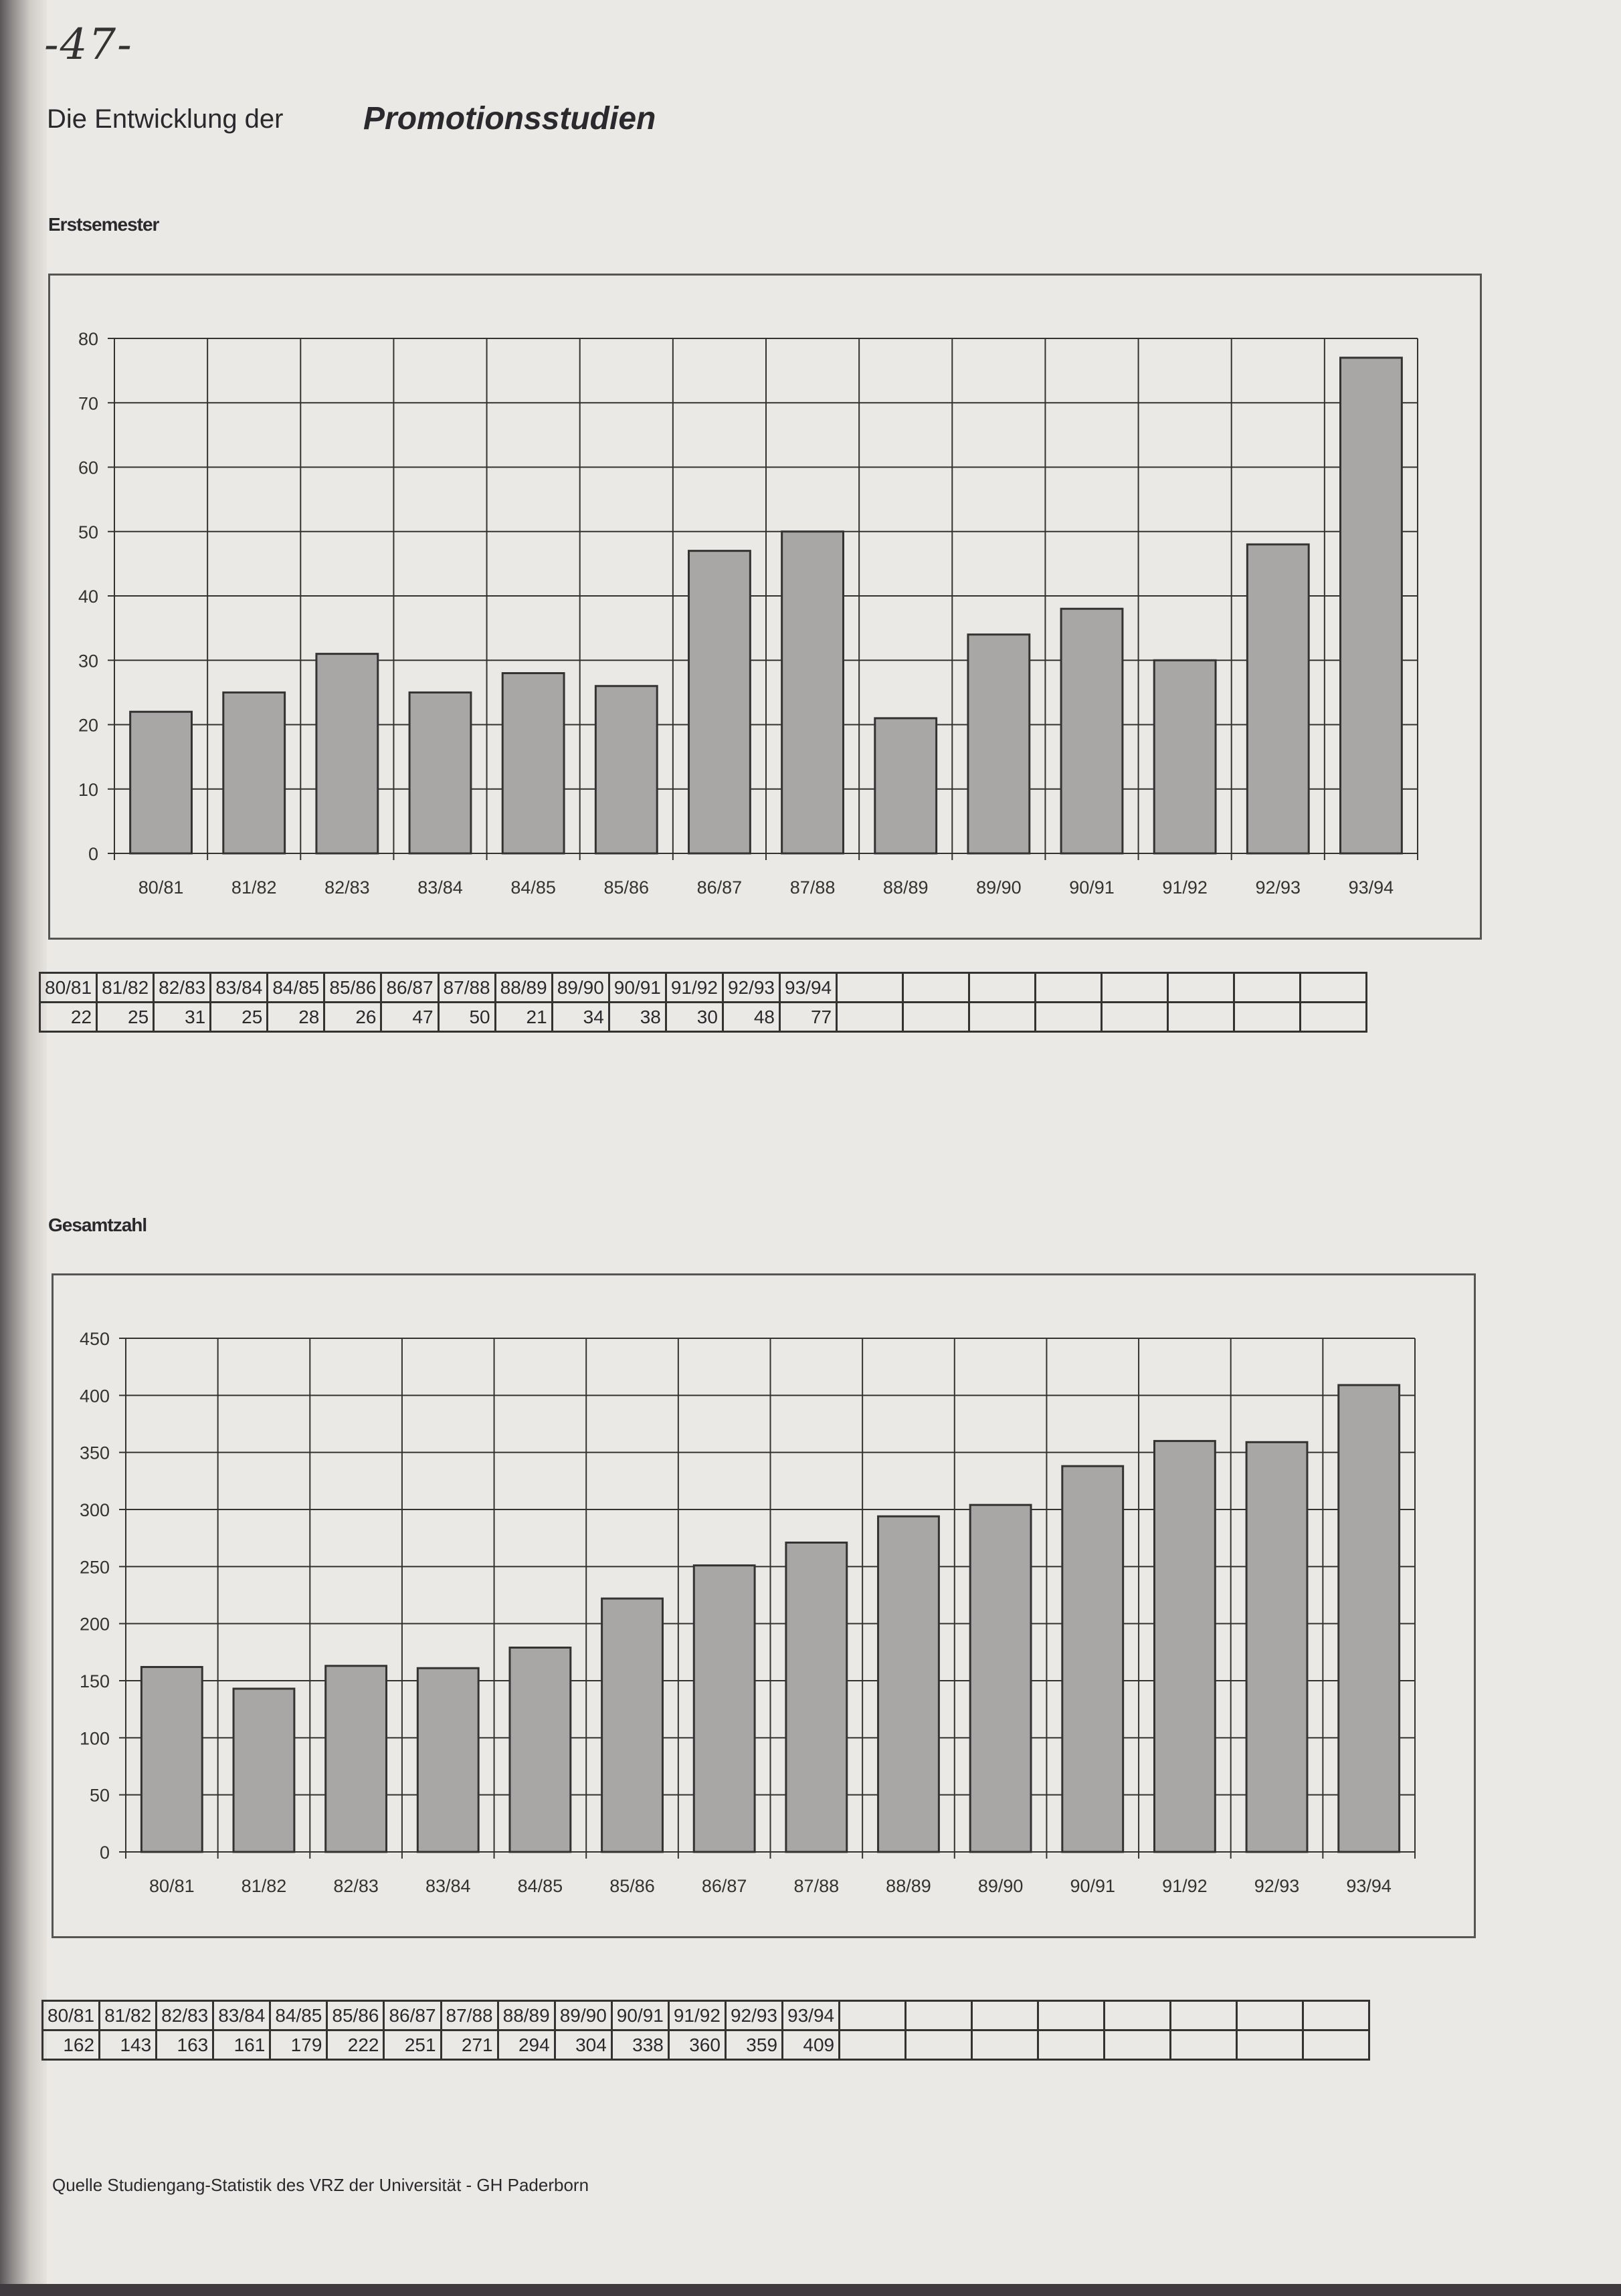  What do you see at coordinates (296, 1017) in the screenshot?
I see `table-value-cell: 28` at bounding box center [296, 1017].